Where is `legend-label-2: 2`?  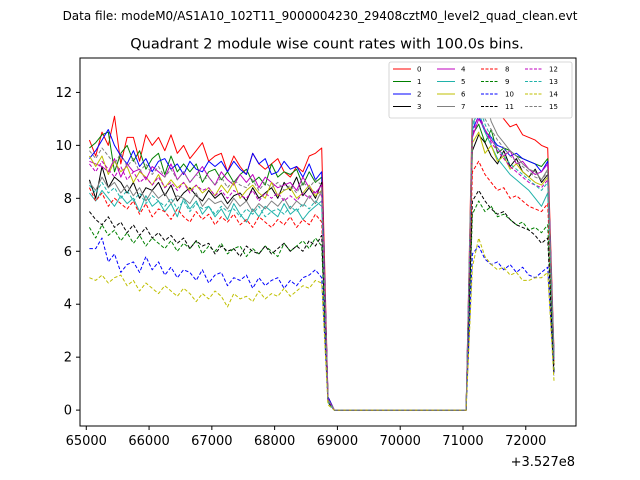 legend-label-2: 2 is located at coordinates (419, 95).